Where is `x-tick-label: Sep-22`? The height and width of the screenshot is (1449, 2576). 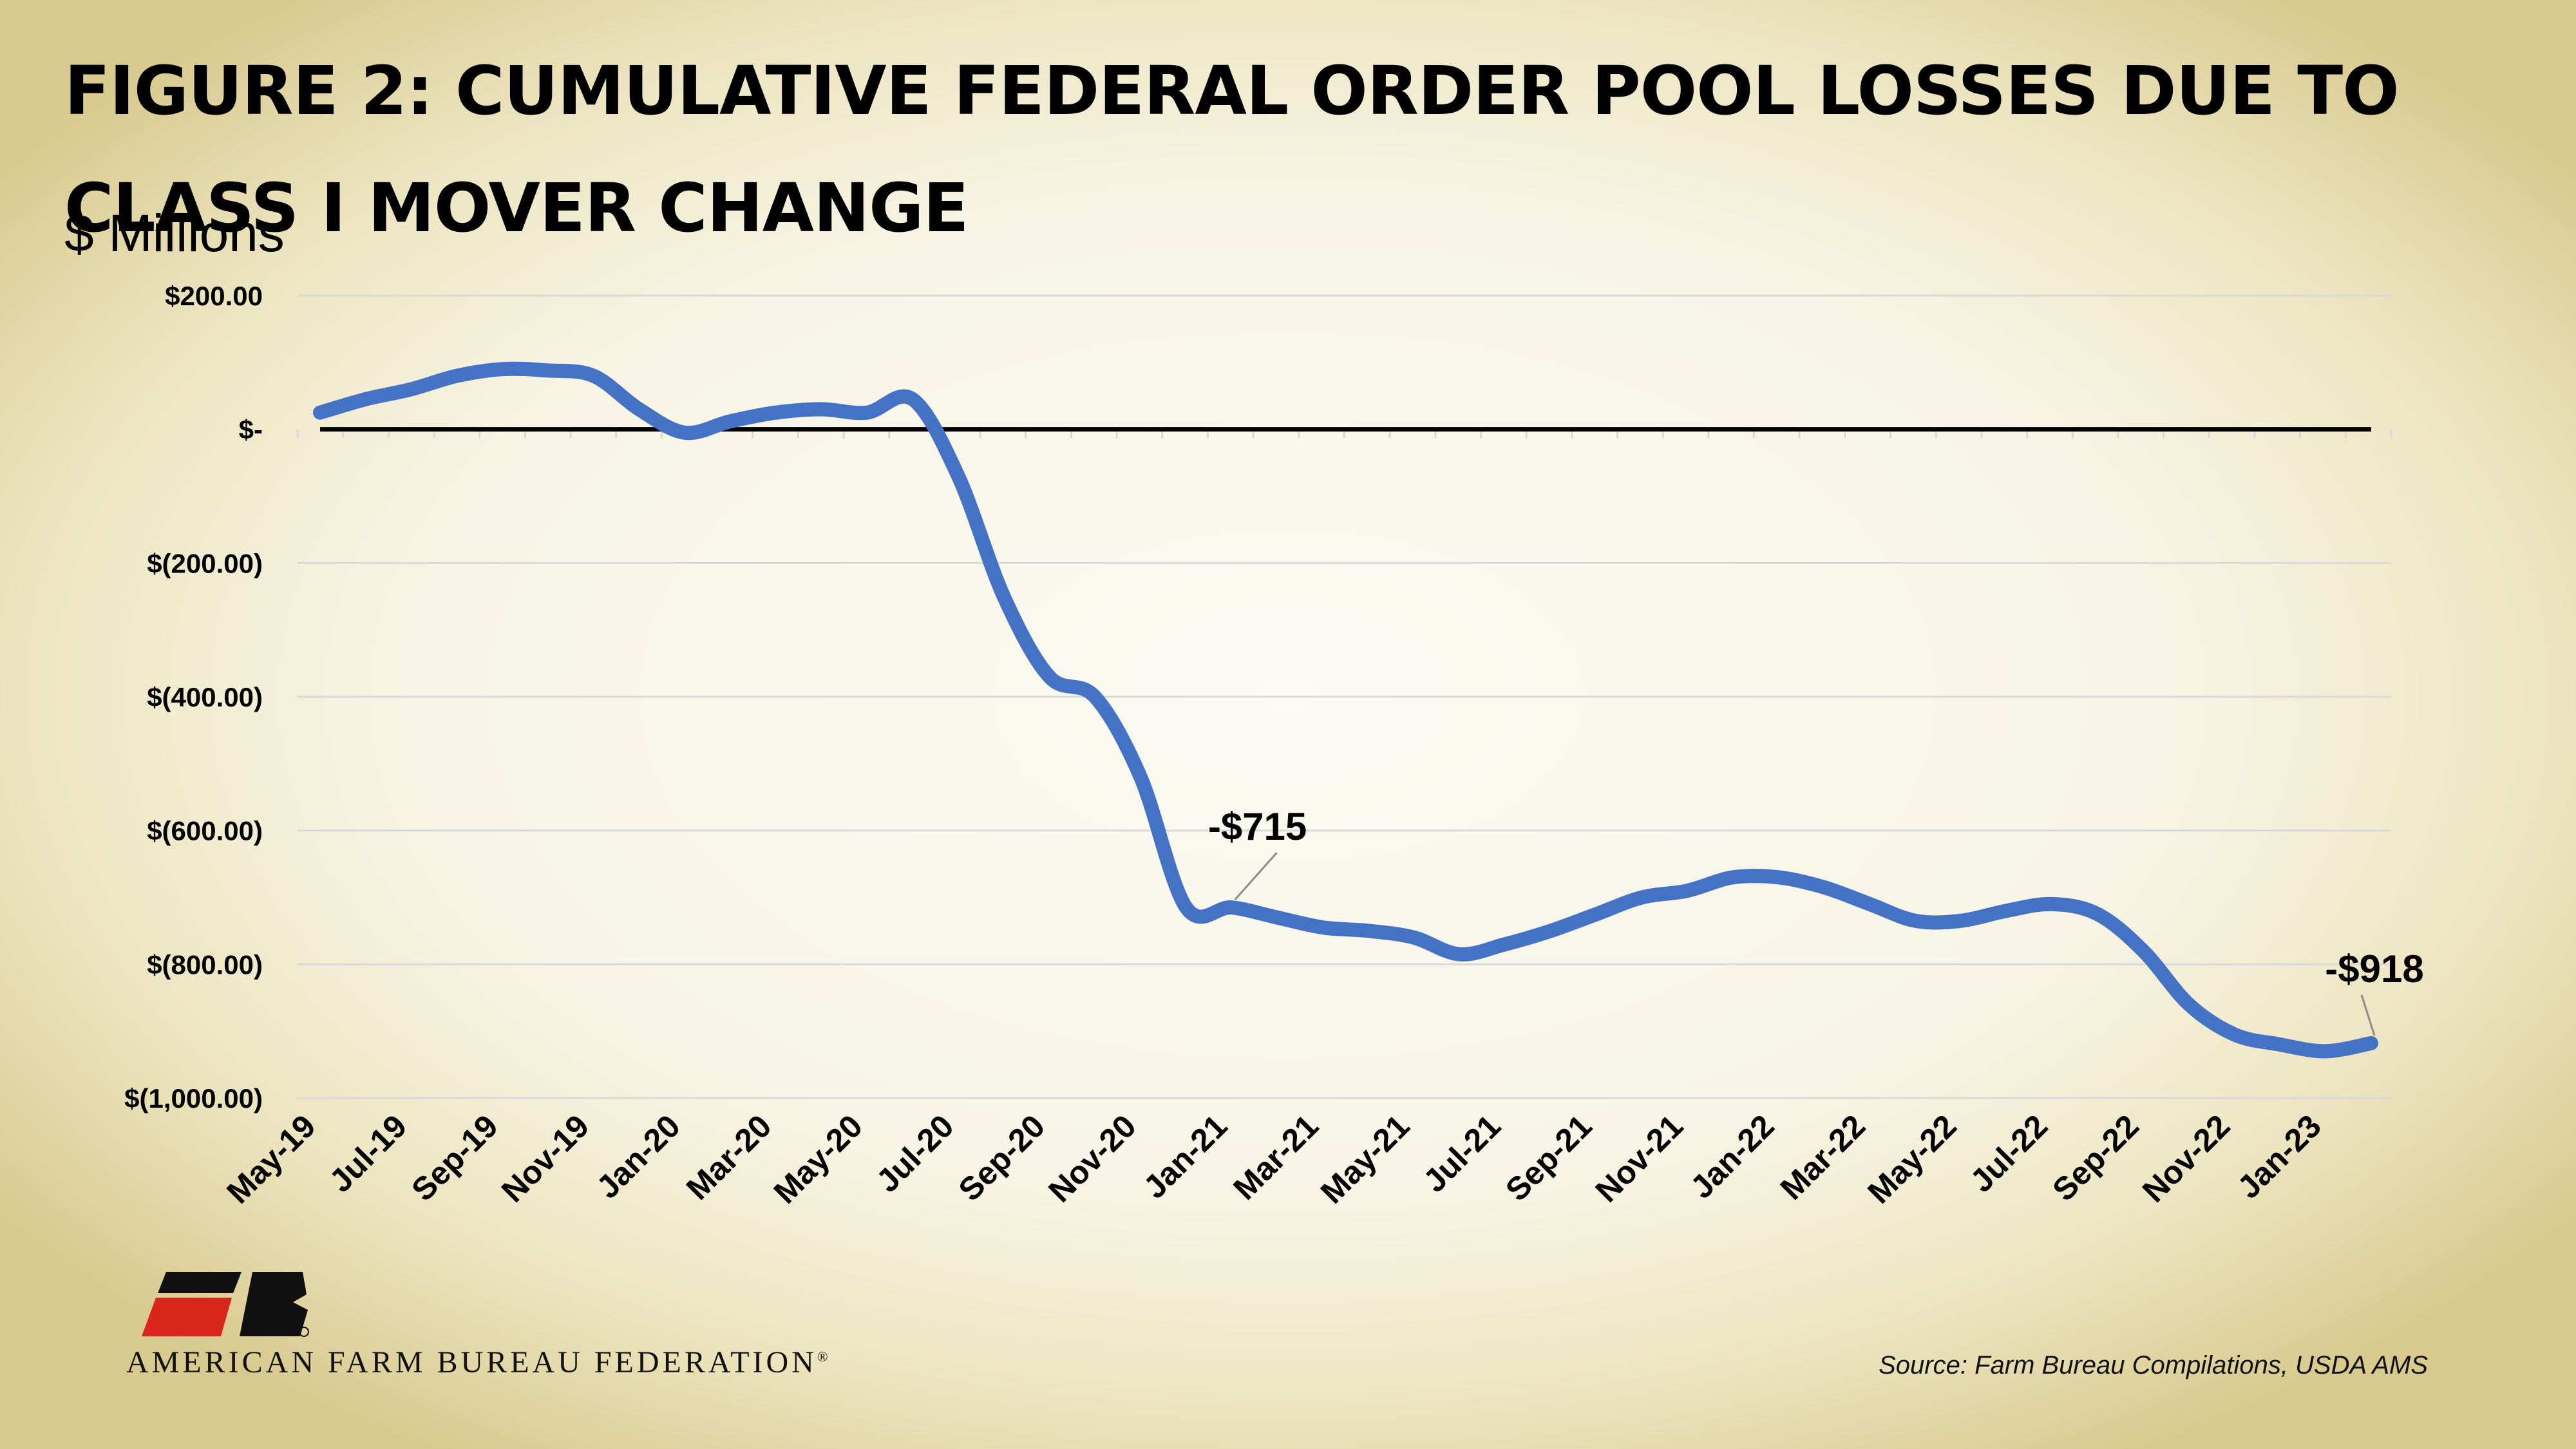
x-tick-label: Sep-22 is located at coordinates (2095, 1158).